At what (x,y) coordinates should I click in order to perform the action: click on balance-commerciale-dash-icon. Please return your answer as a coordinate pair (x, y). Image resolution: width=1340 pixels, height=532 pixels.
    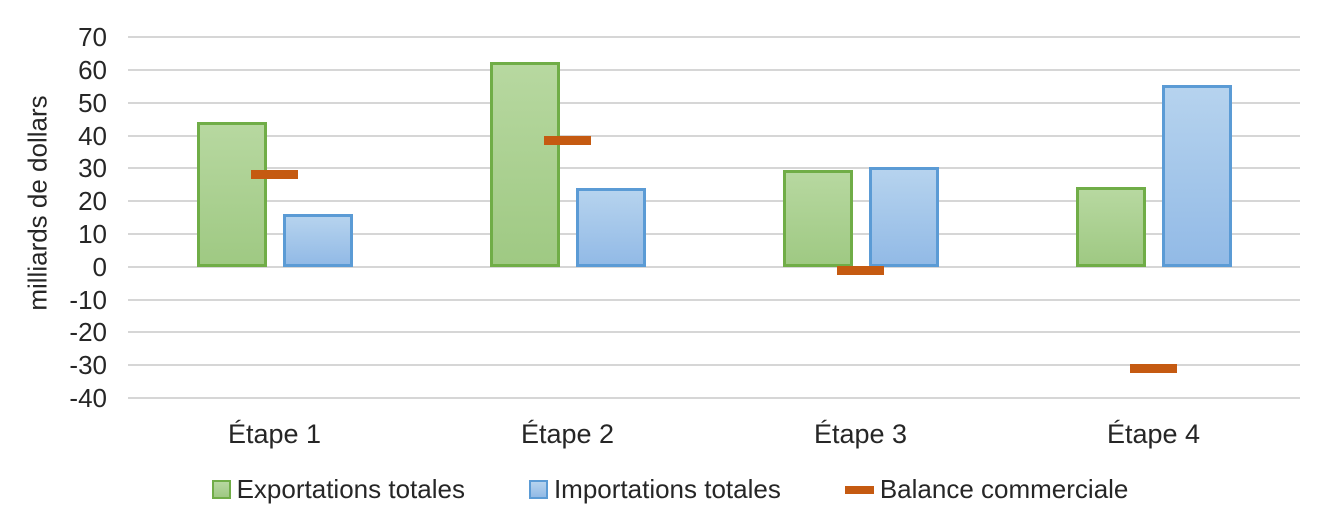
    Looking at the image, I should click on (859, 489).